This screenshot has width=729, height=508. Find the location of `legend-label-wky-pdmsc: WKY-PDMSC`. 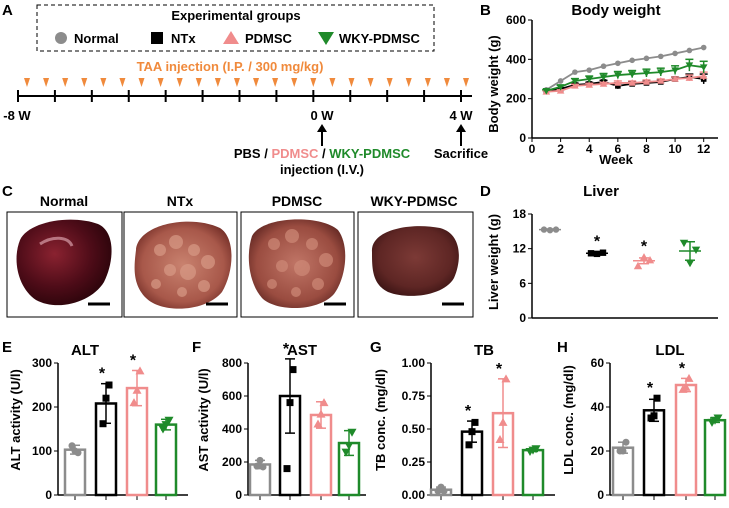

legend-label-wky-pdmsc: WKY-PDMSC is located at coordinates (380, 38).